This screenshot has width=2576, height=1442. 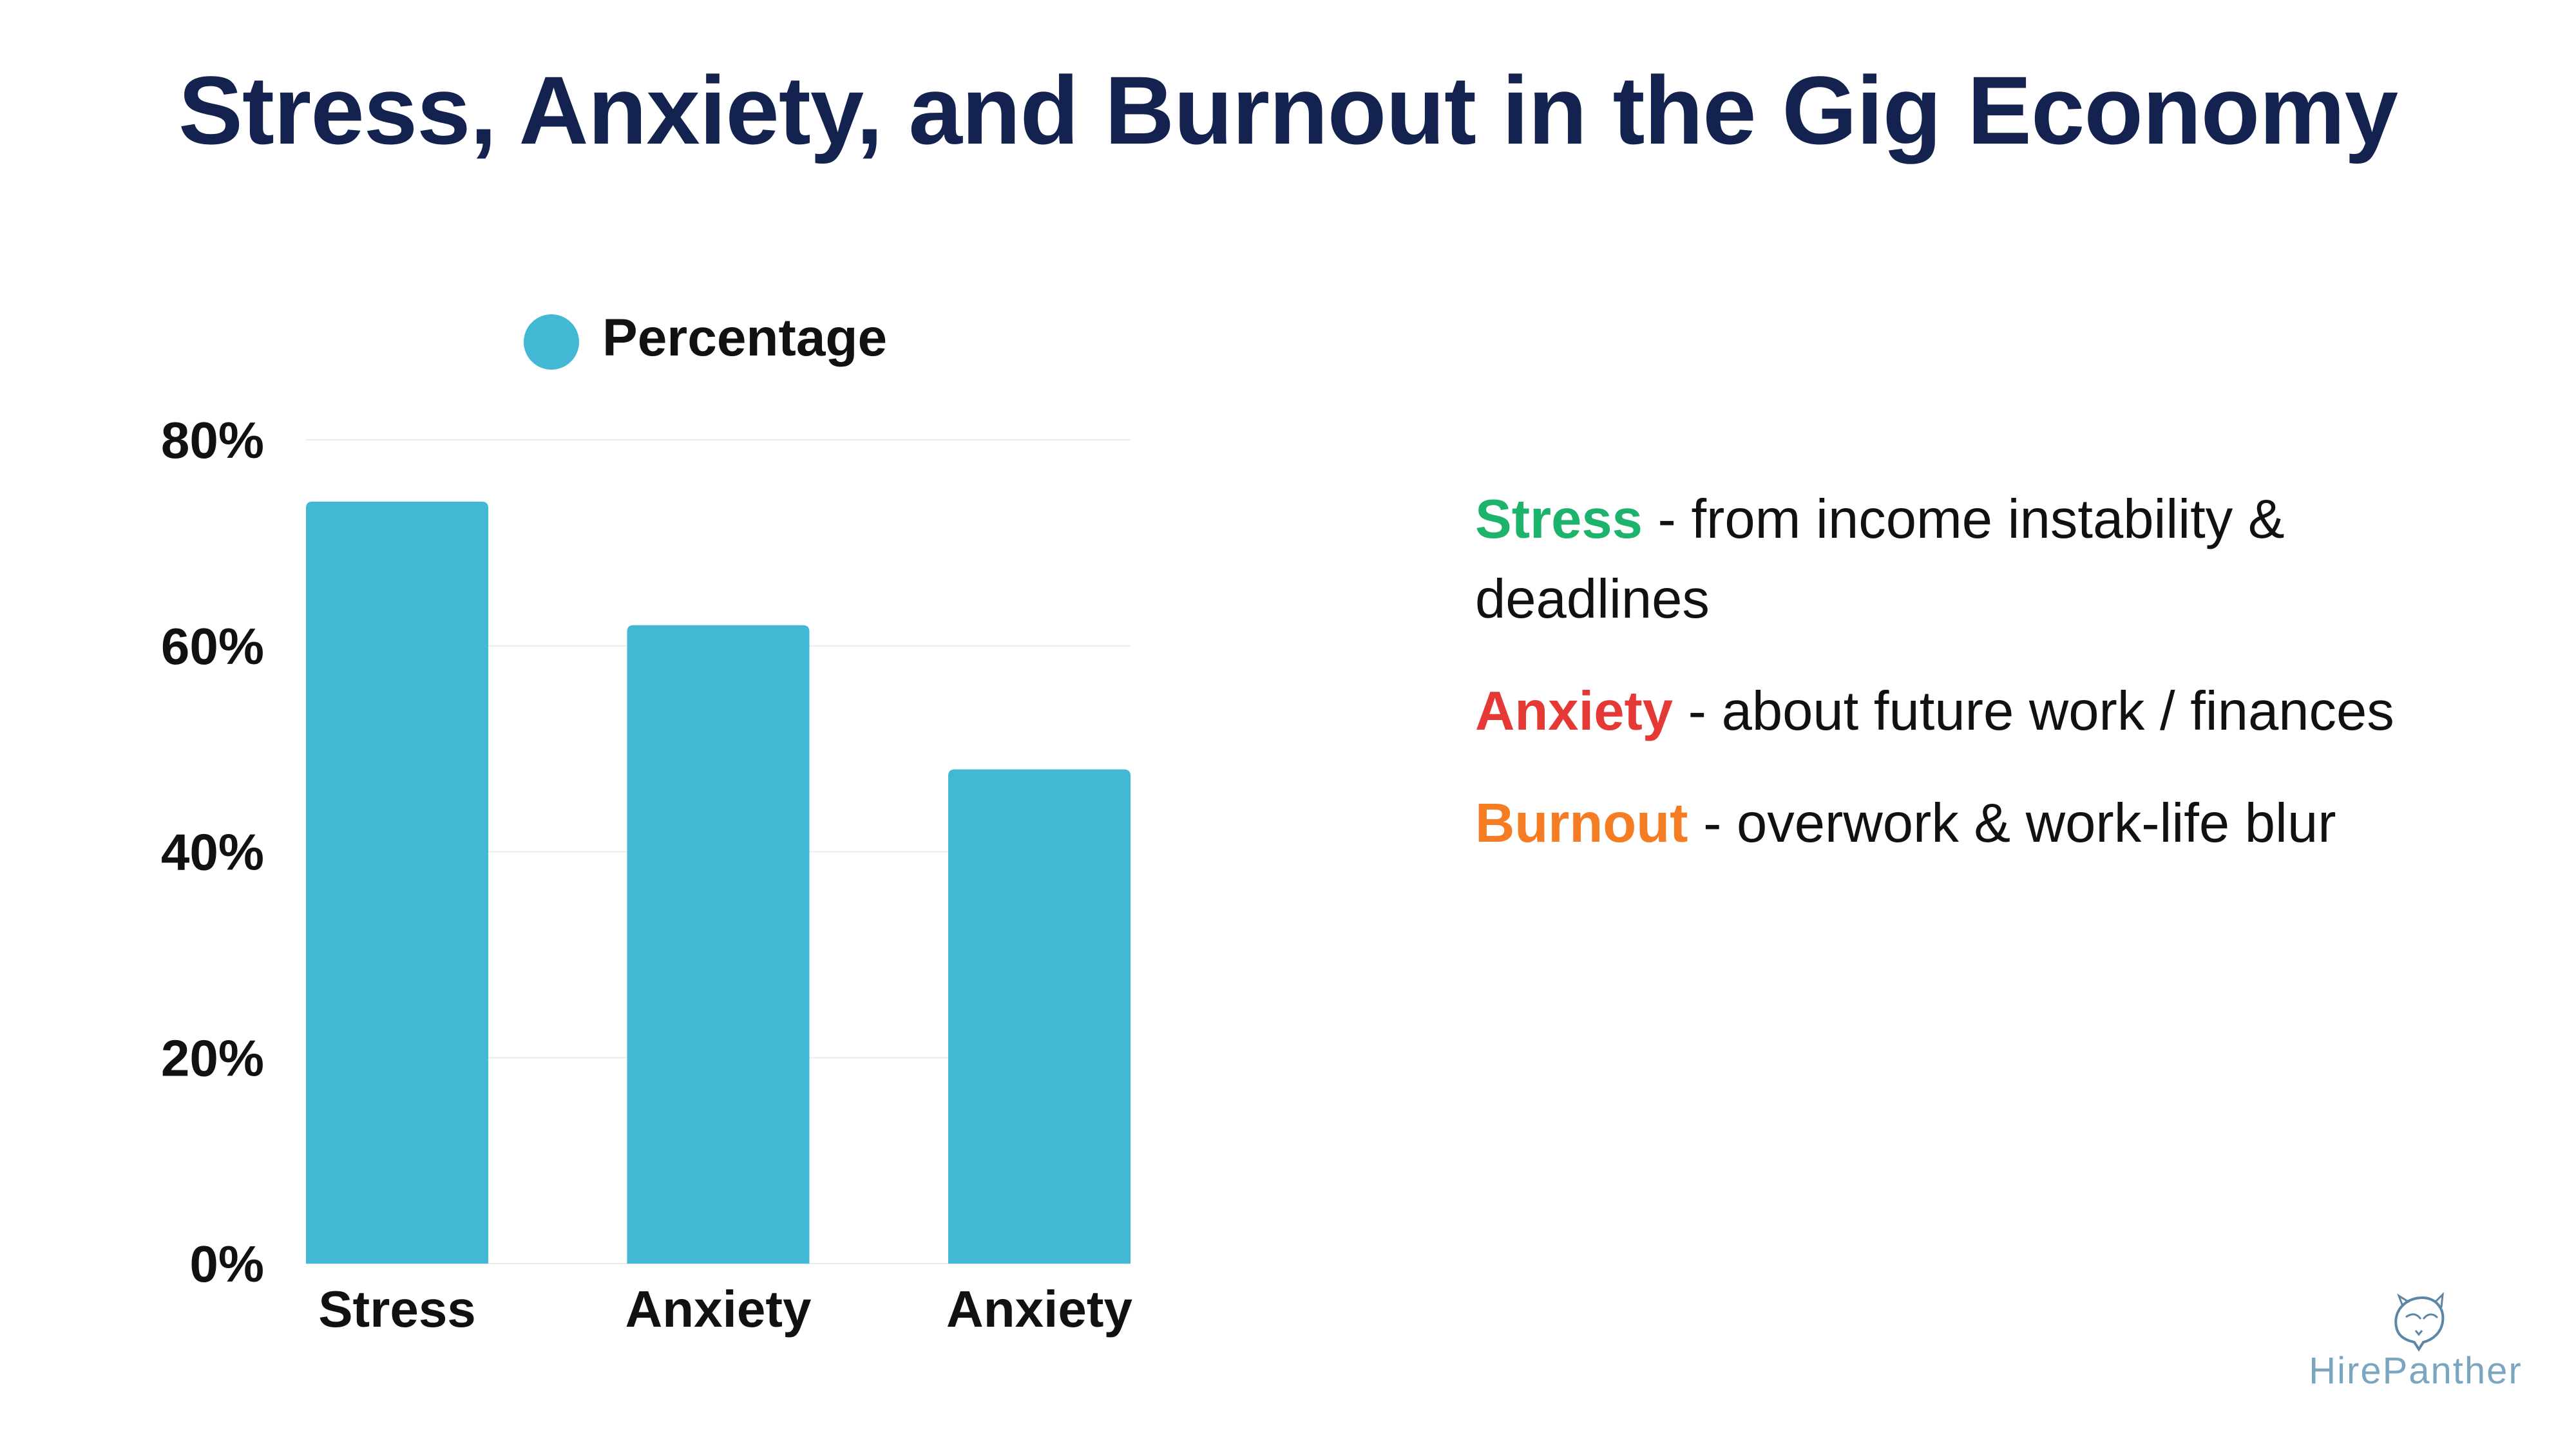 What do you see at coordinates (226, 1264) in the screenshot?
I see `y-tick-label: 0%` at bounding box center [226, 1264].